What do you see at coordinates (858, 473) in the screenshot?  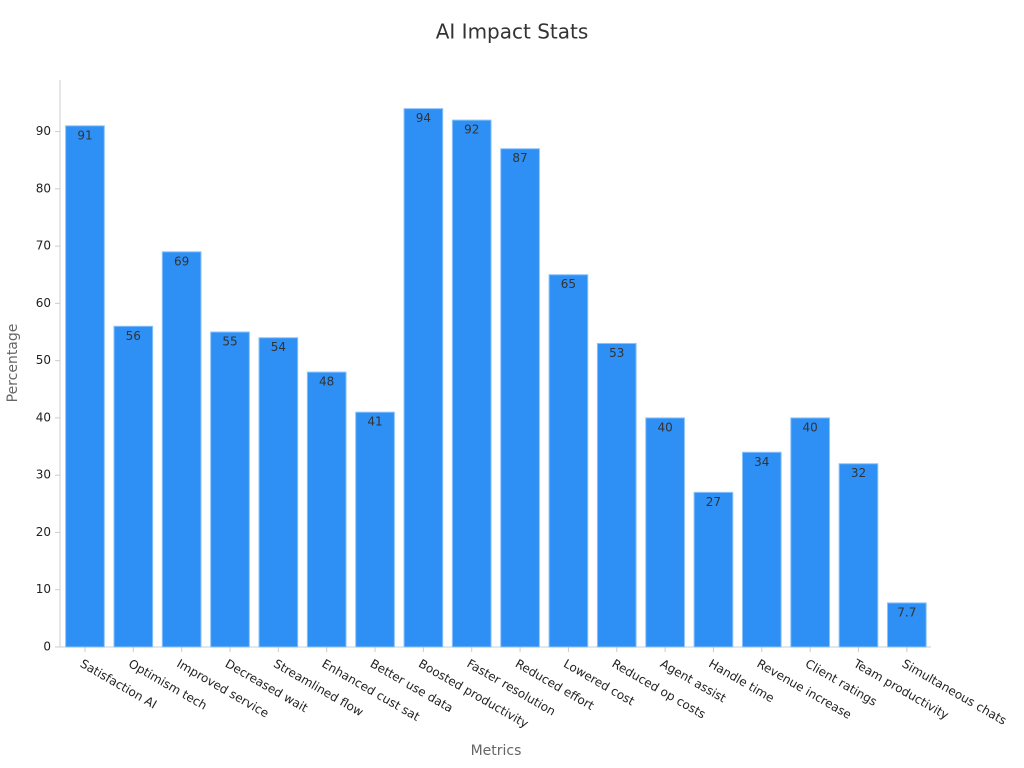 I see `value-label: 32` at bounding box center [858, 473].